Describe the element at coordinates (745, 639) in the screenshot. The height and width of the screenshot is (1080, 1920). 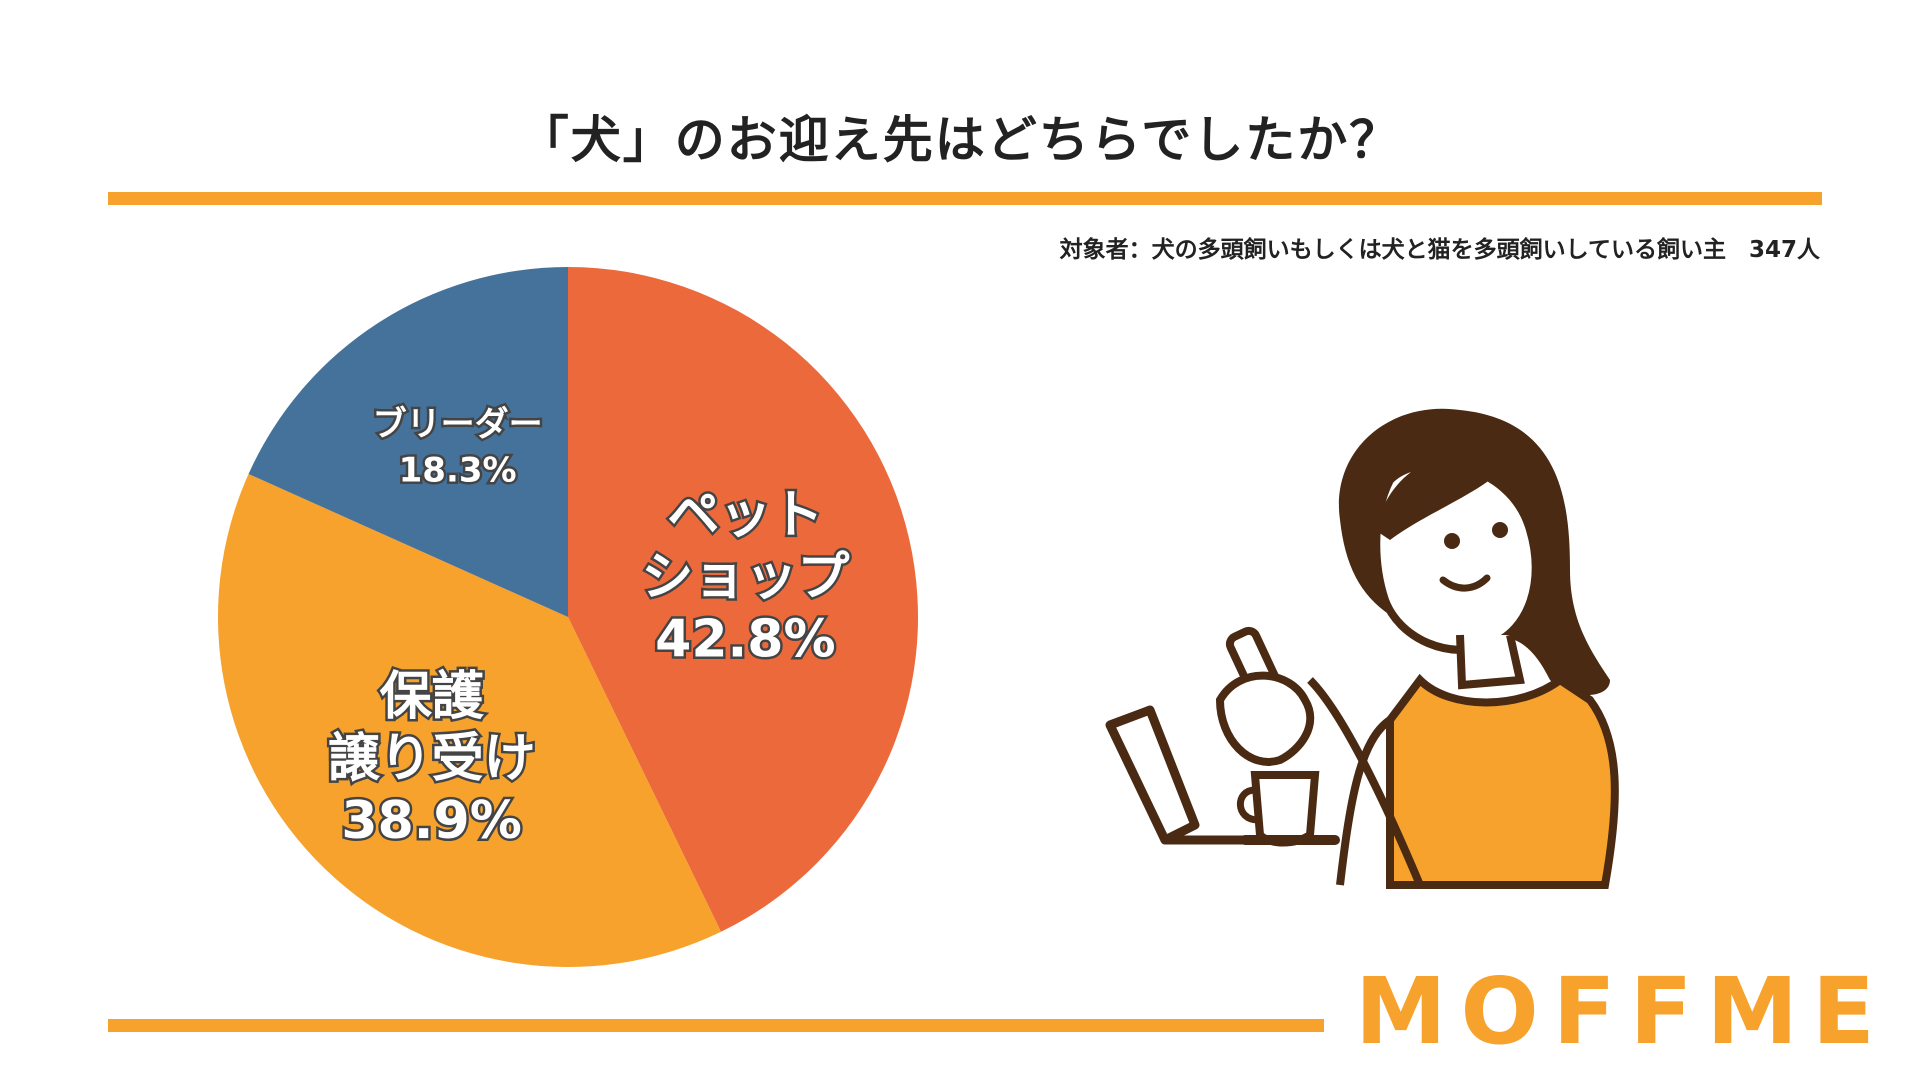
I see `pie-label-0-line-2: 42.8%` at that location.